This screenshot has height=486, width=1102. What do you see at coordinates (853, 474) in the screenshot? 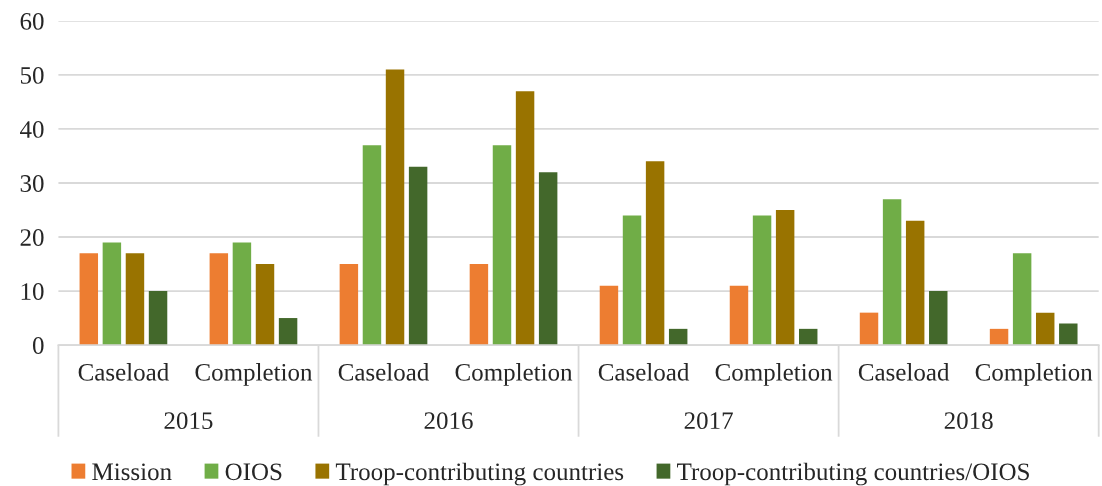
I see `legend-label: Troop-contributing countries/OIOS` at bounding box center [853, 474].